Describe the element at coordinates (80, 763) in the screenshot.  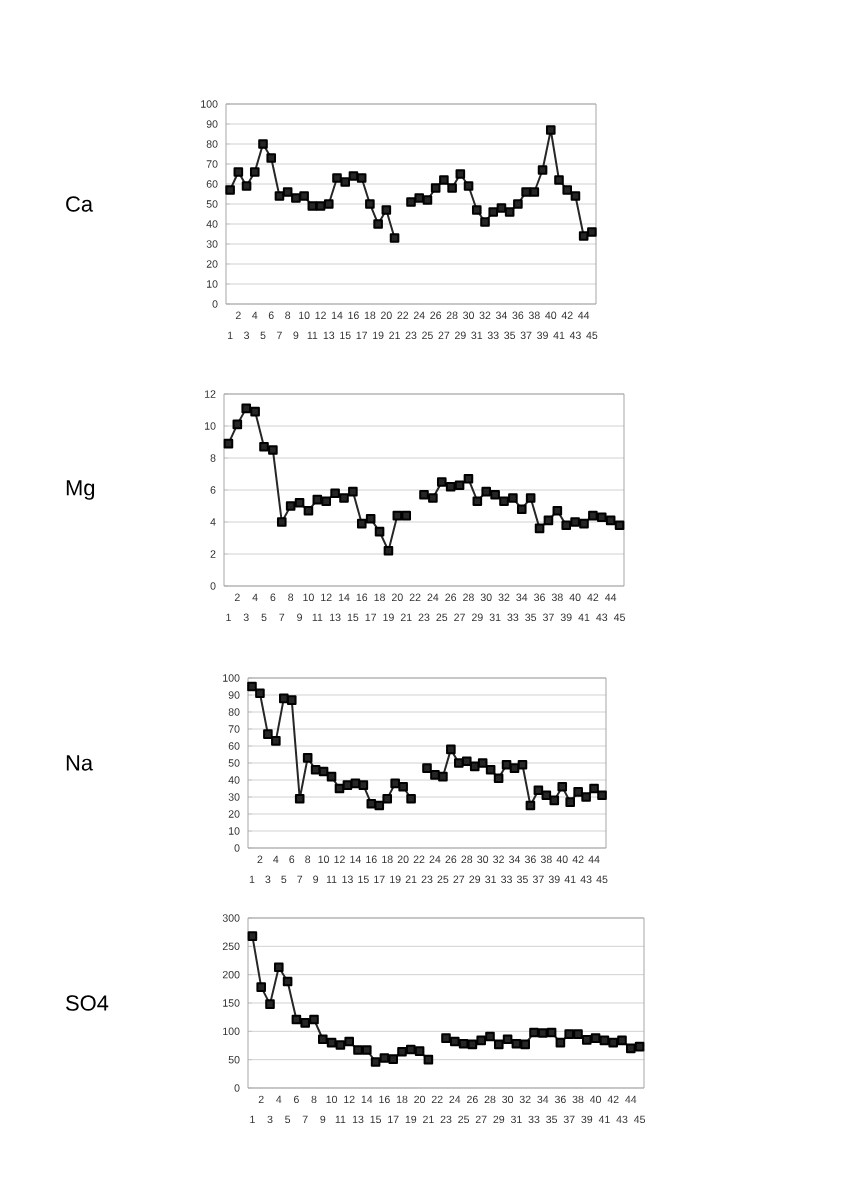
I see `y-axis-title: Na` at that location.